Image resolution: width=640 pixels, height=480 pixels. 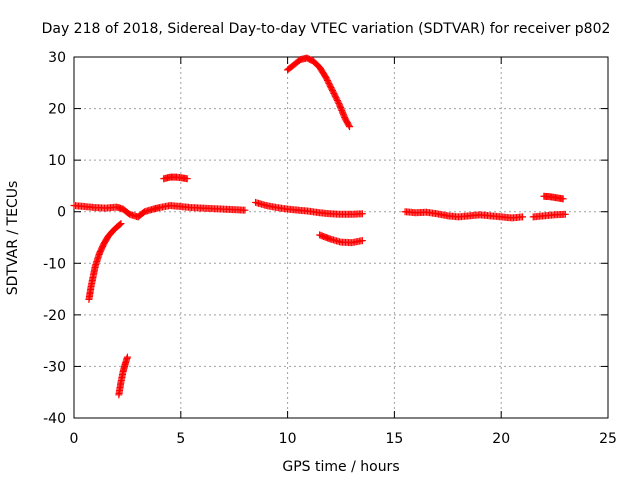 What do you see at coordinates (13, 238) in the screenshot?
I see `y-axis-label: SDTVAR / TECUs` at bounding box center [13, 238].